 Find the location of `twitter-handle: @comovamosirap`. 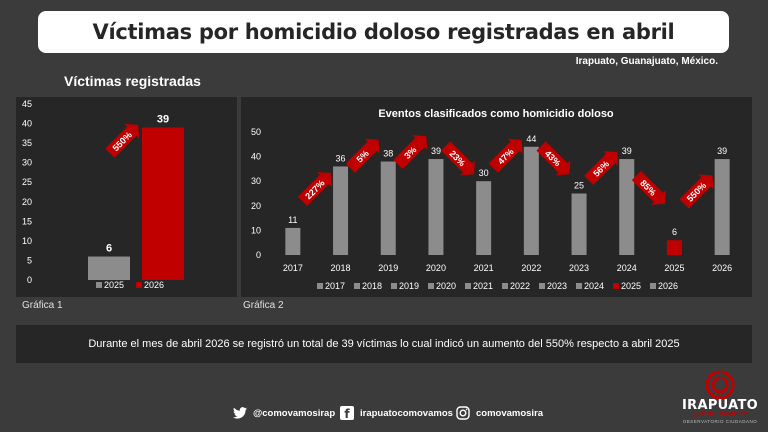

twitter-handle: @comovamosirap is located at coordinates (294, 413).